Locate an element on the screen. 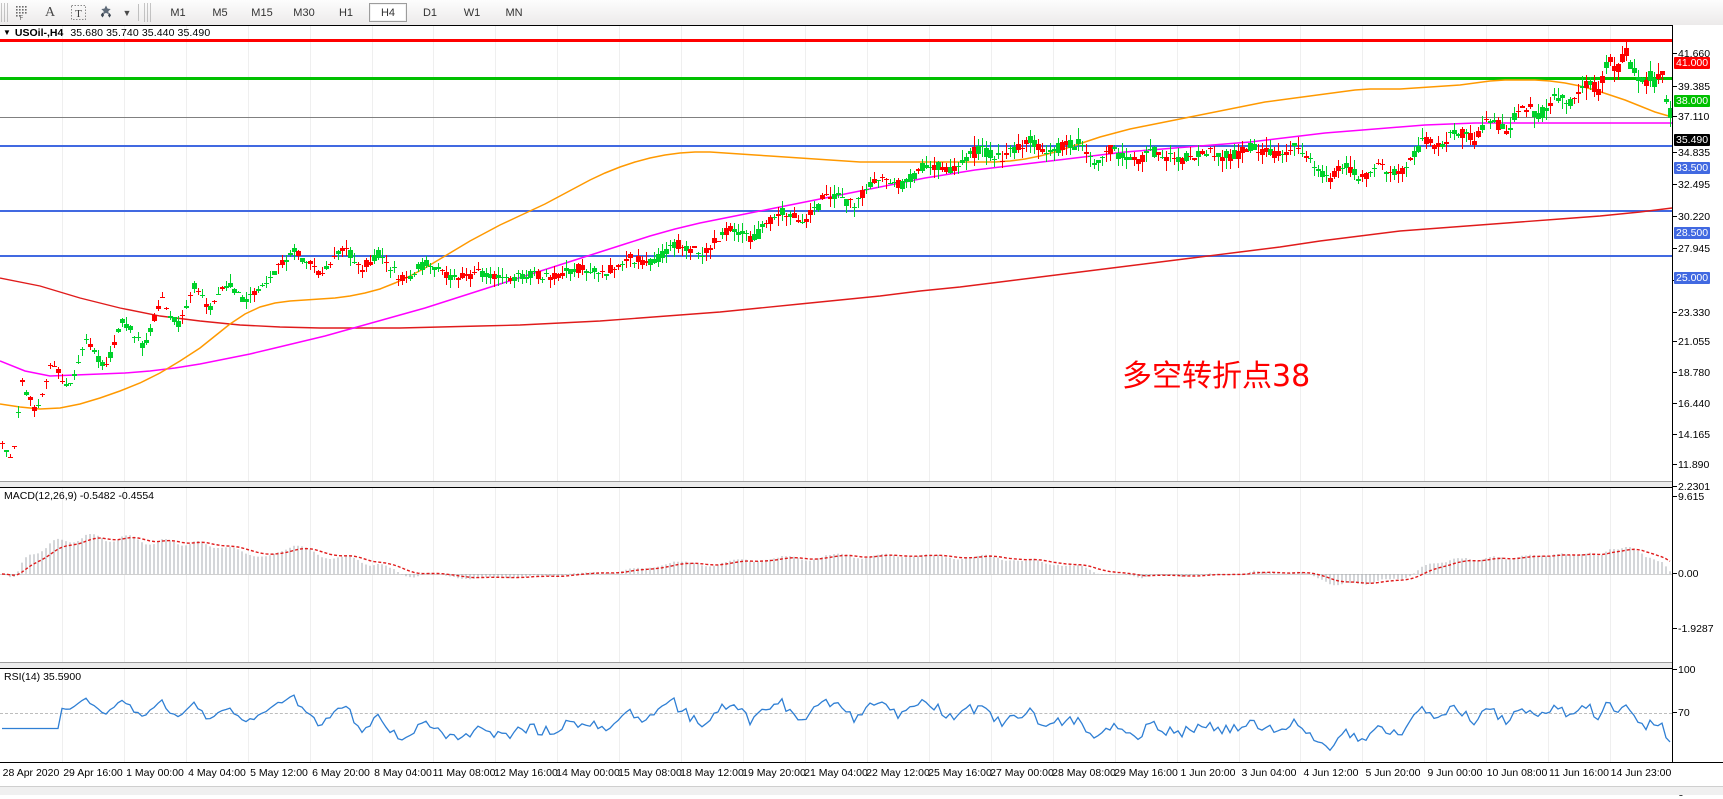 The height and width of the screenshot is (799, 1723). text-label-icon: T is located at coordinates (78, 12).